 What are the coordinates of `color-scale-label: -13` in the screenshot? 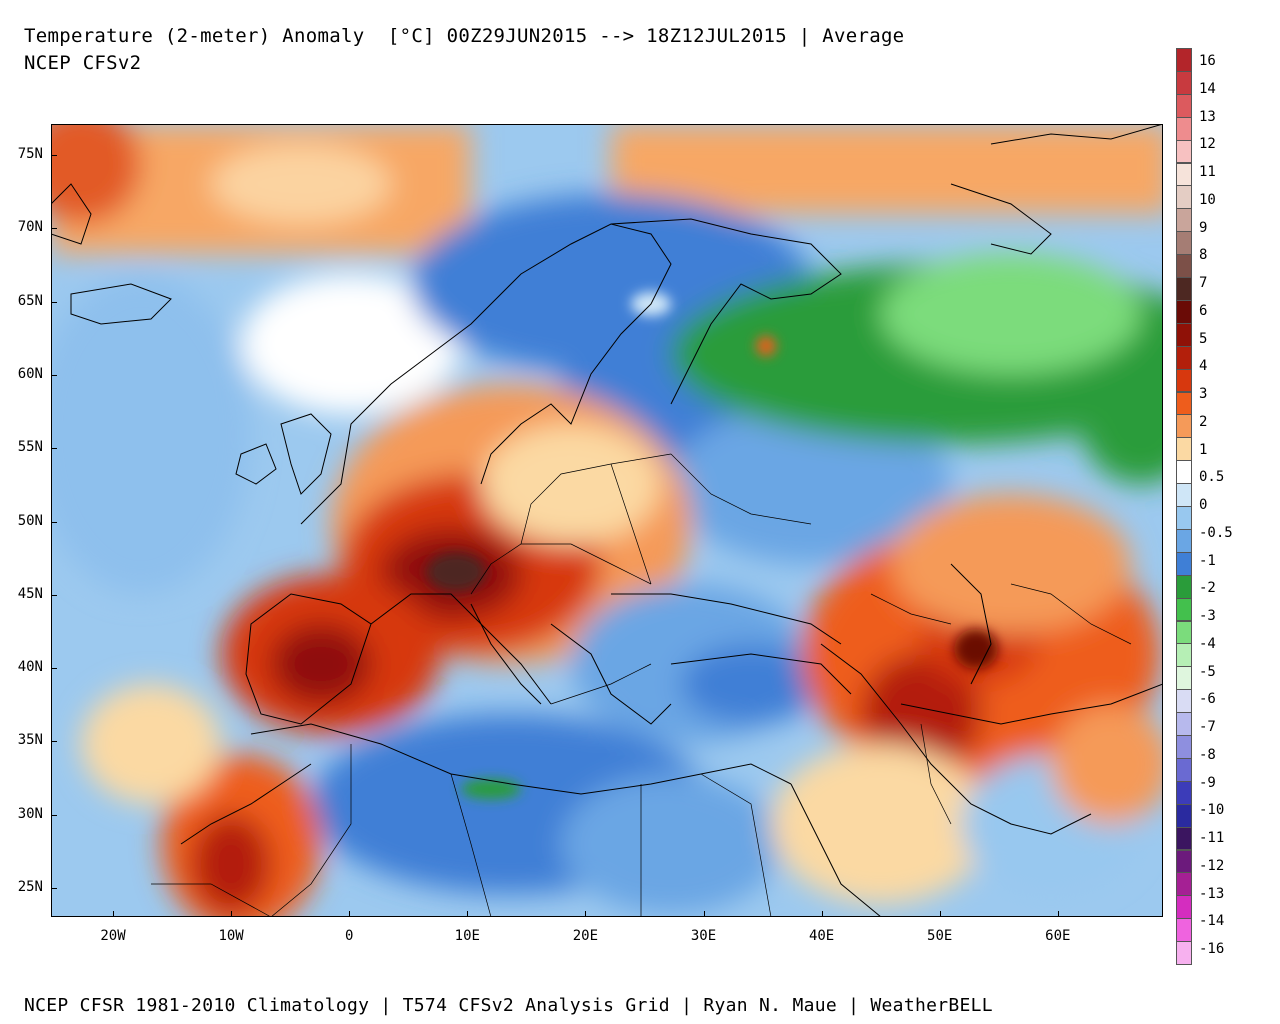 It's located at (1212, 893).